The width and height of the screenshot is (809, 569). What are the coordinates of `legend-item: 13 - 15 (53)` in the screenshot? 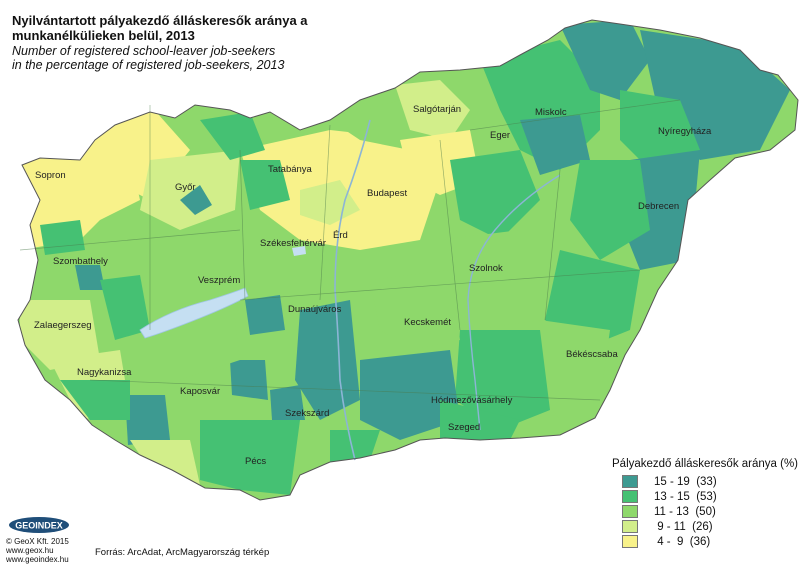 It's located at (710, 496).